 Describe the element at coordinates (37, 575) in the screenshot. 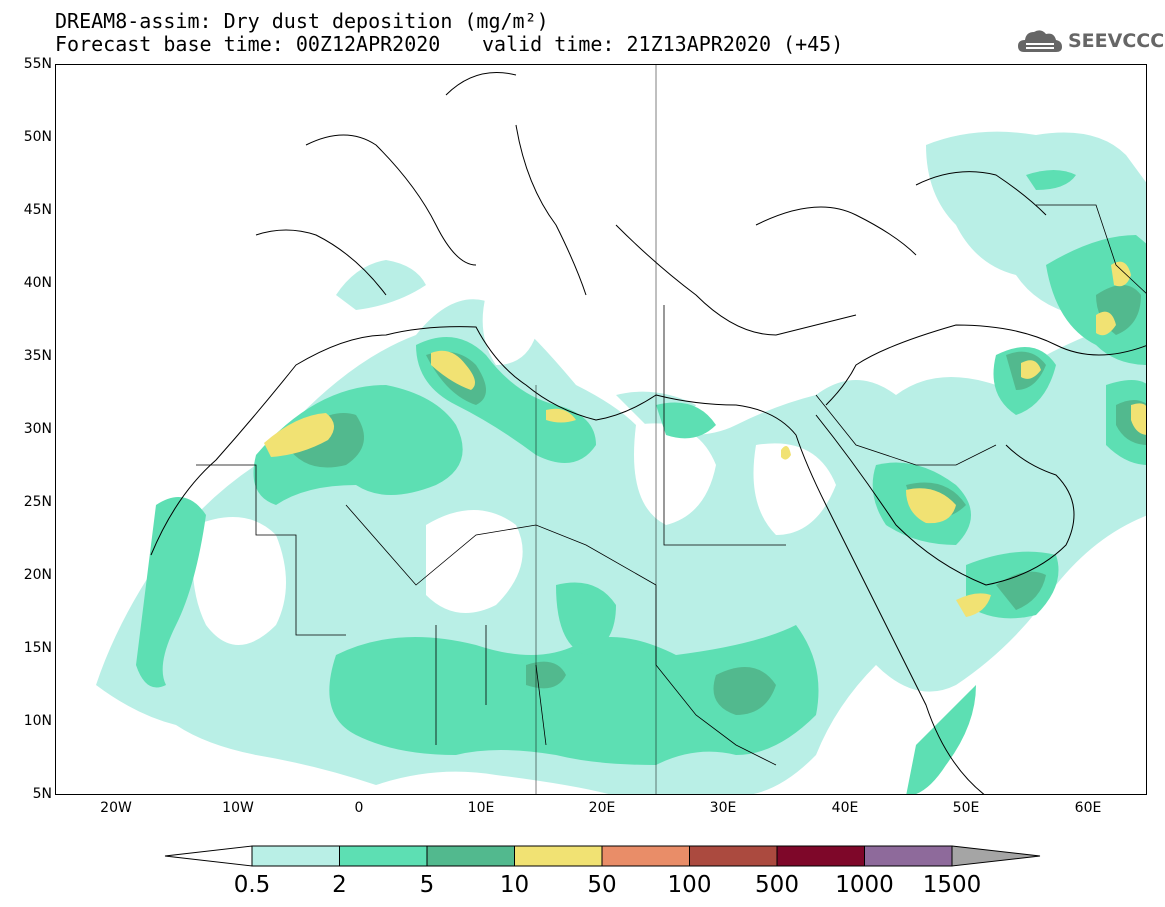

I see `lat-label: 20N` at that location.